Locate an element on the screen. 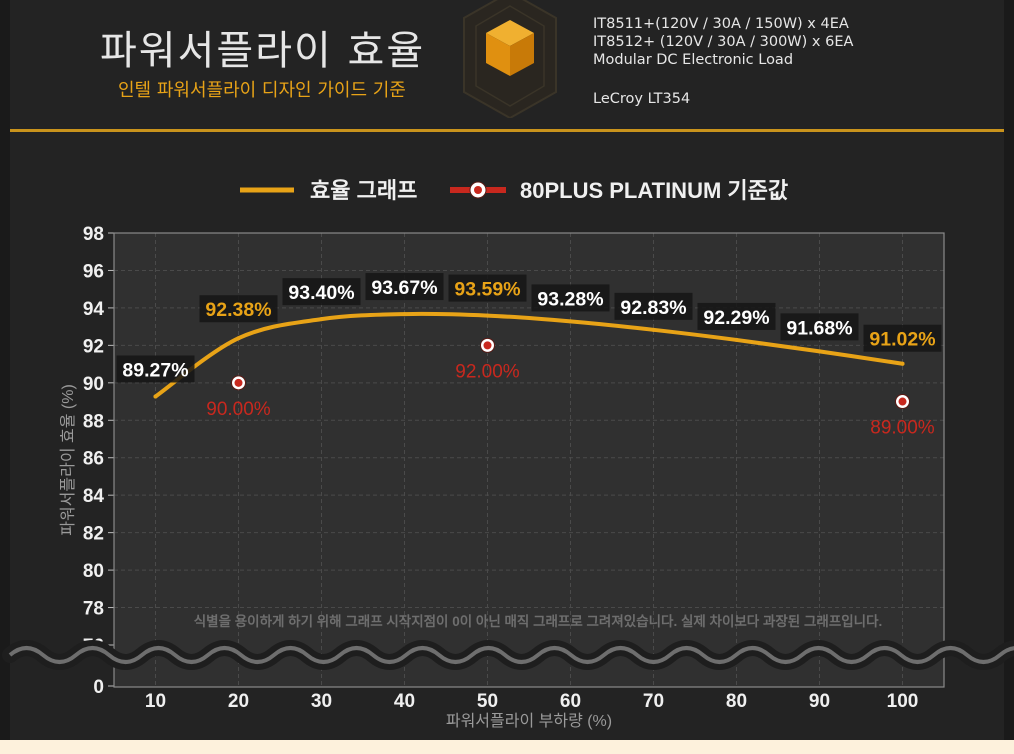 Image resolution: width=1014 pixels, height=754 pixels. x-tick-label: 90 is located at coordinates (819, 701).